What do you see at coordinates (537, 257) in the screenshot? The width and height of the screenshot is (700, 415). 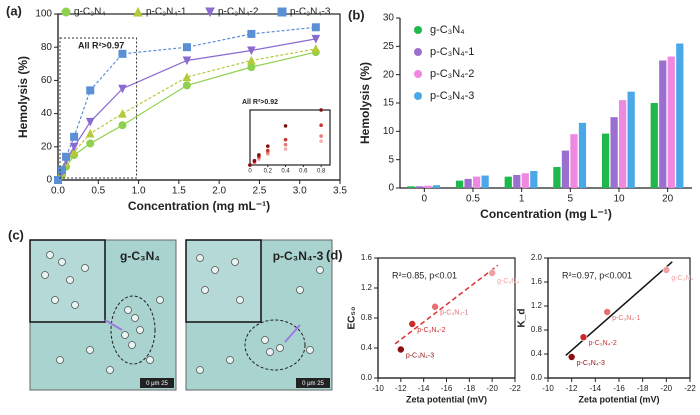 I see `y-tick-label: 2.0` at bounding box center [537, 257].